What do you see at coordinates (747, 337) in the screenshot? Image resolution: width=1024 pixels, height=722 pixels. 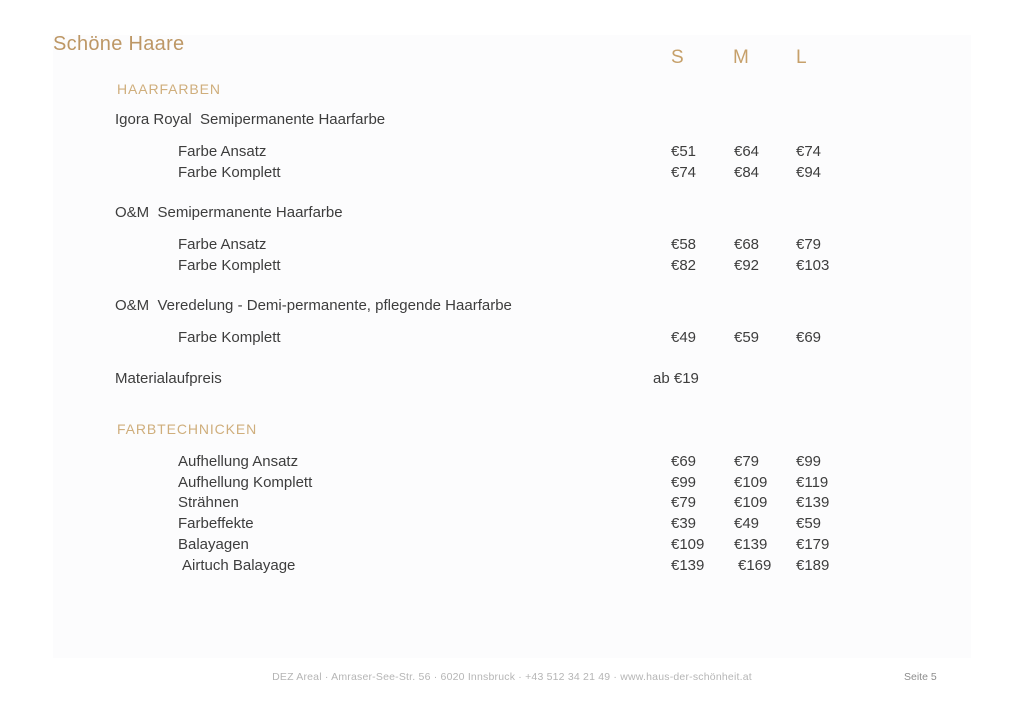 I see `price-m: €59` at bounding box center [747, 337].